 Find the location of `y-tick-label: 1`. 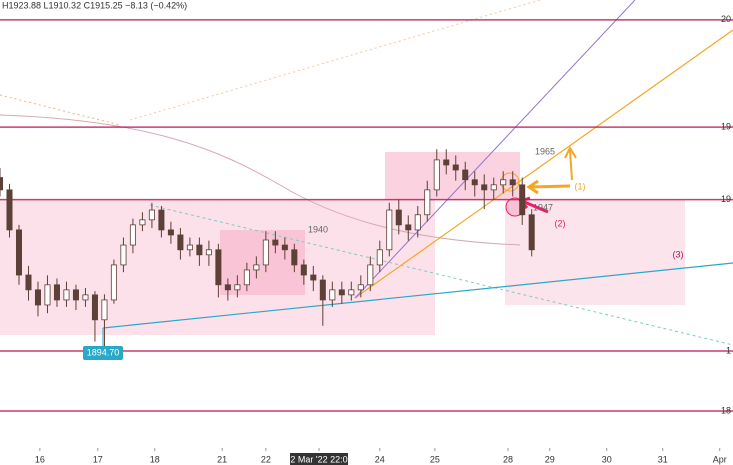

y-tick-label: 1 is located at coordinates (728, 350).